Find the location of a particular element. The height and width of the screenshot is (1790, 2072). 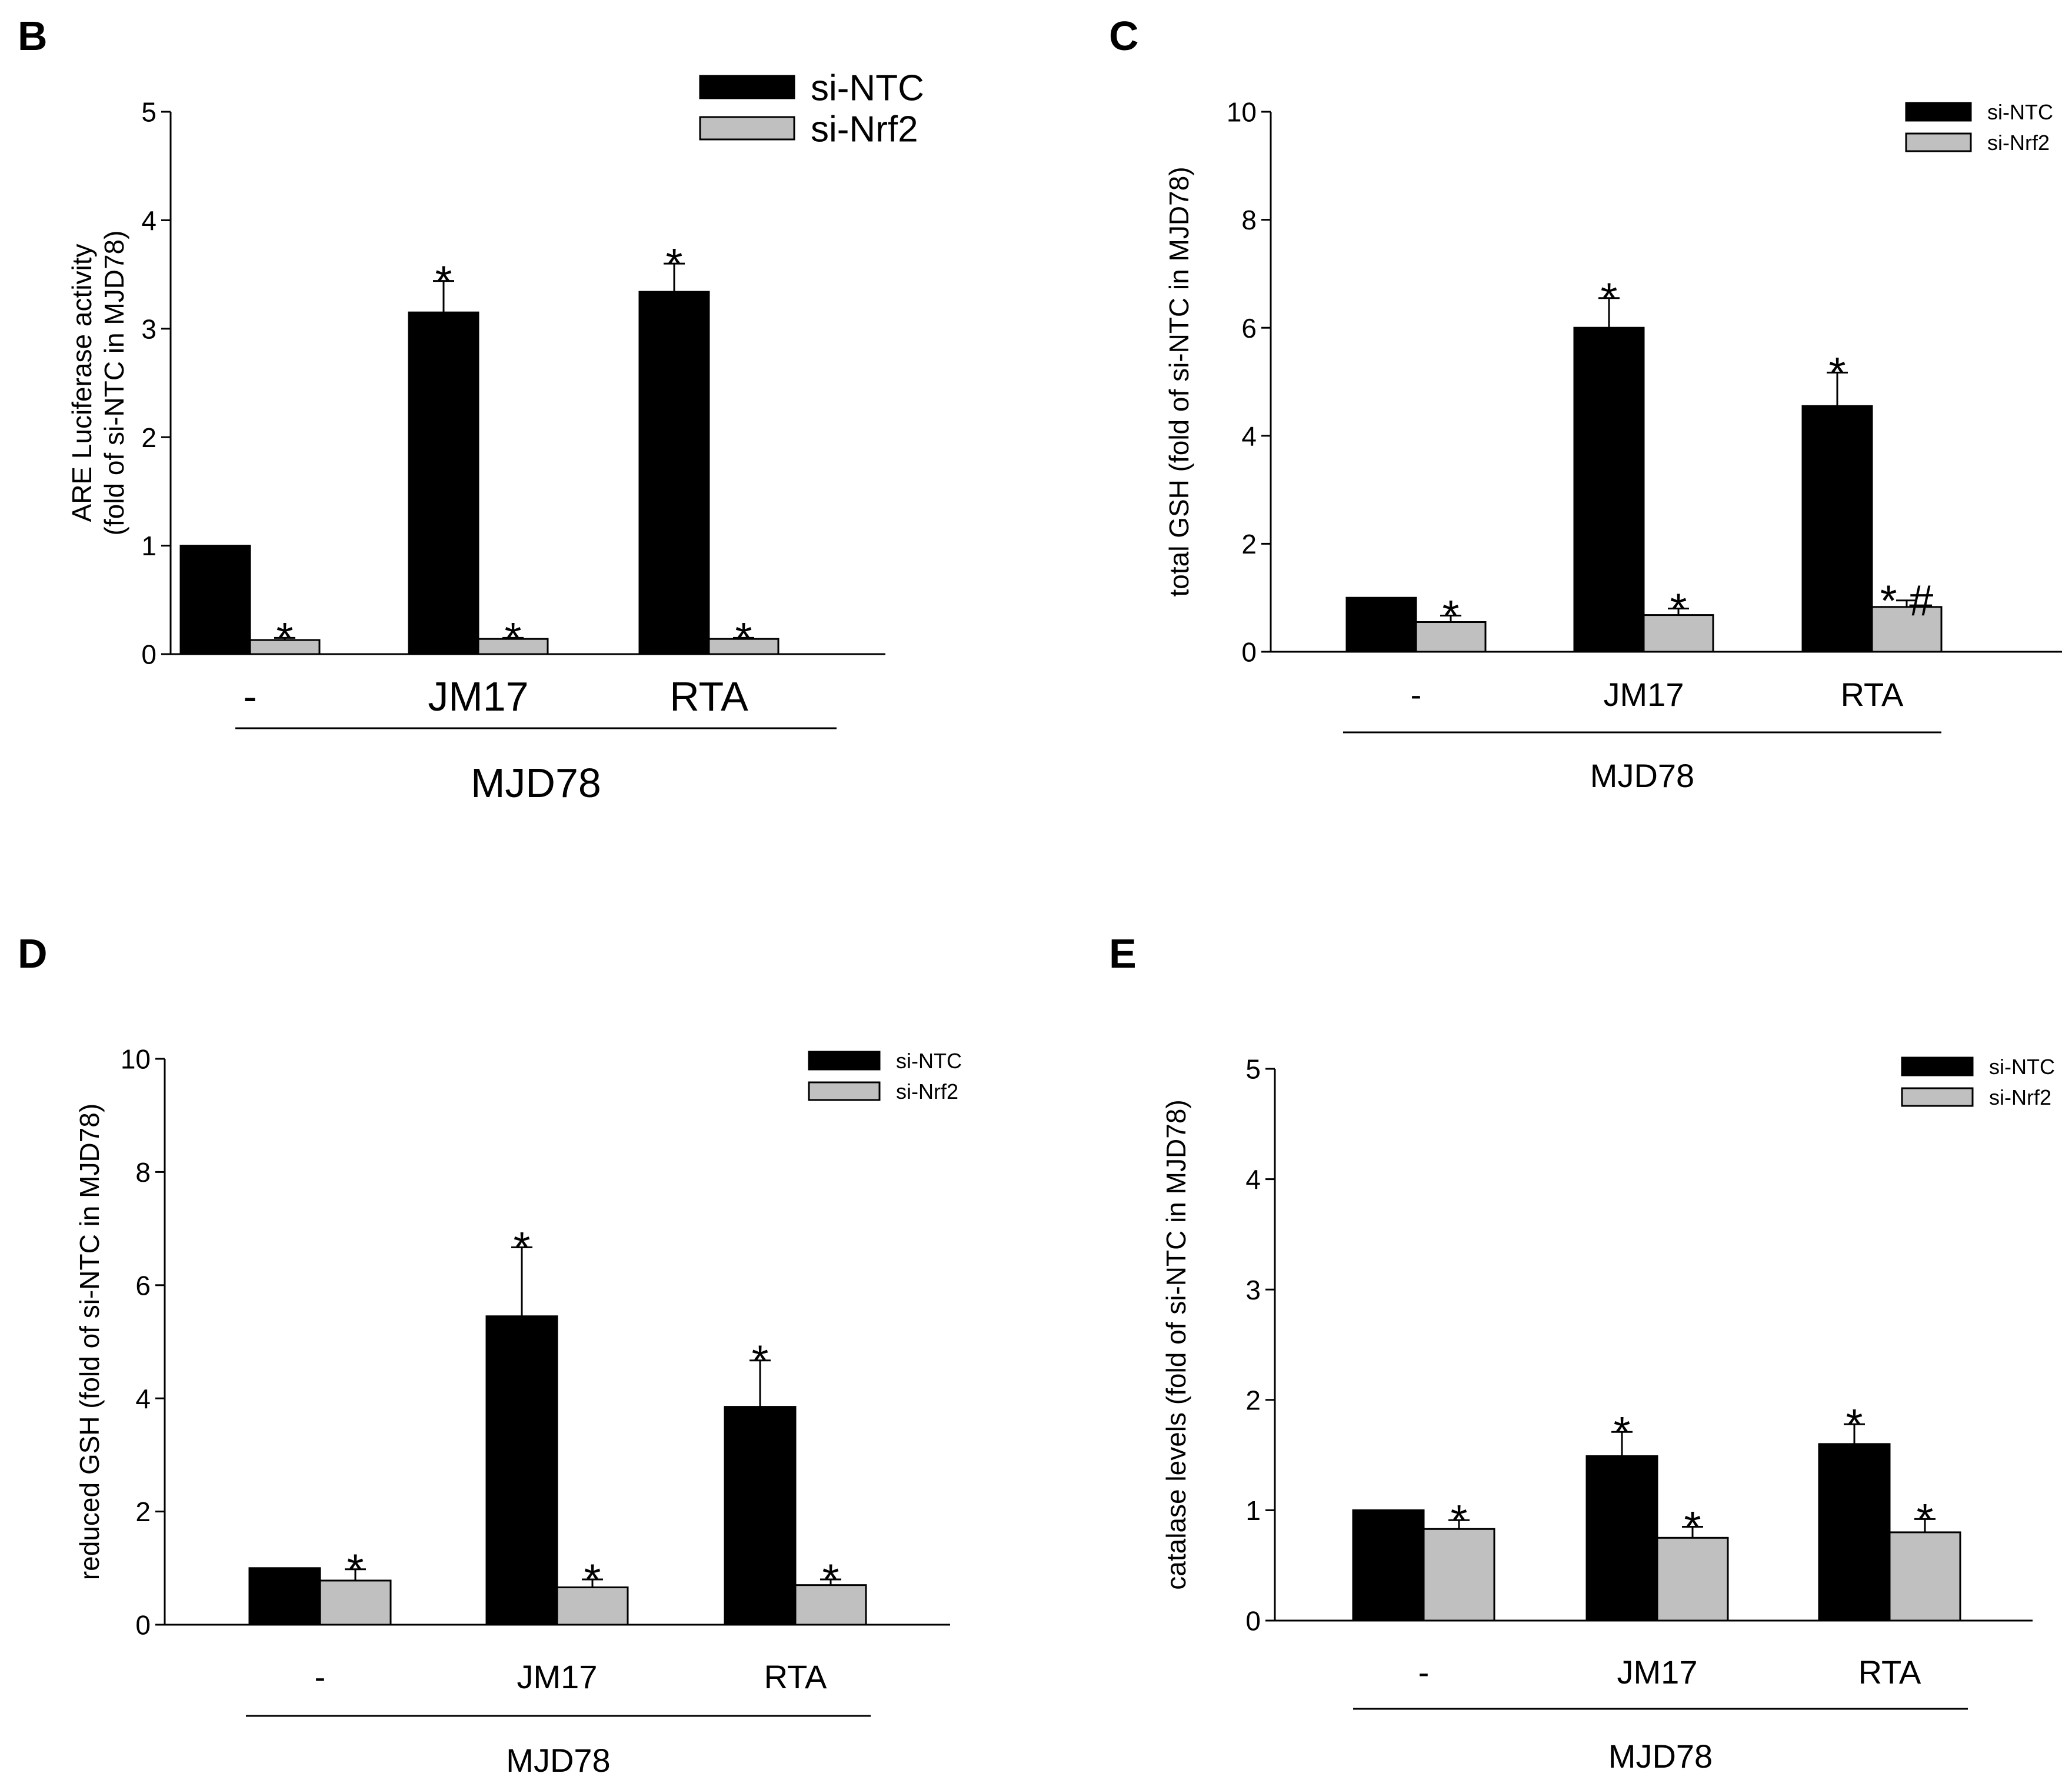

panel-label: E is located at coordinates (1123, 954).